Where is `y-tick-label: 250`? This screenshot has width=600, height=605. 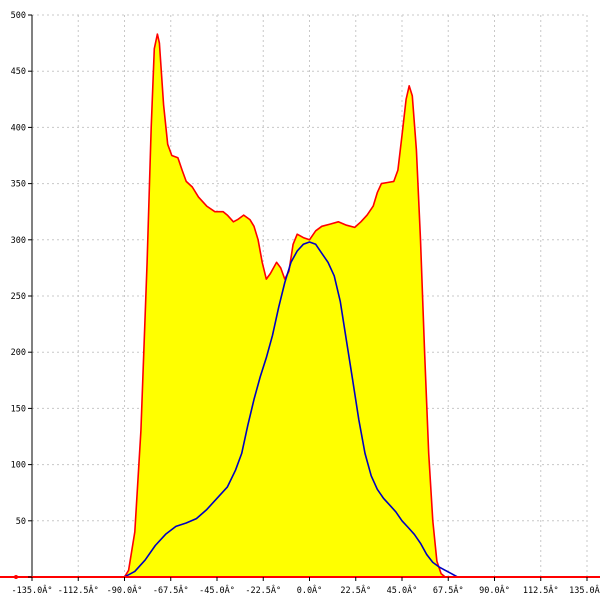
y-tick-label: 250 is located at coordinates (18, 297).